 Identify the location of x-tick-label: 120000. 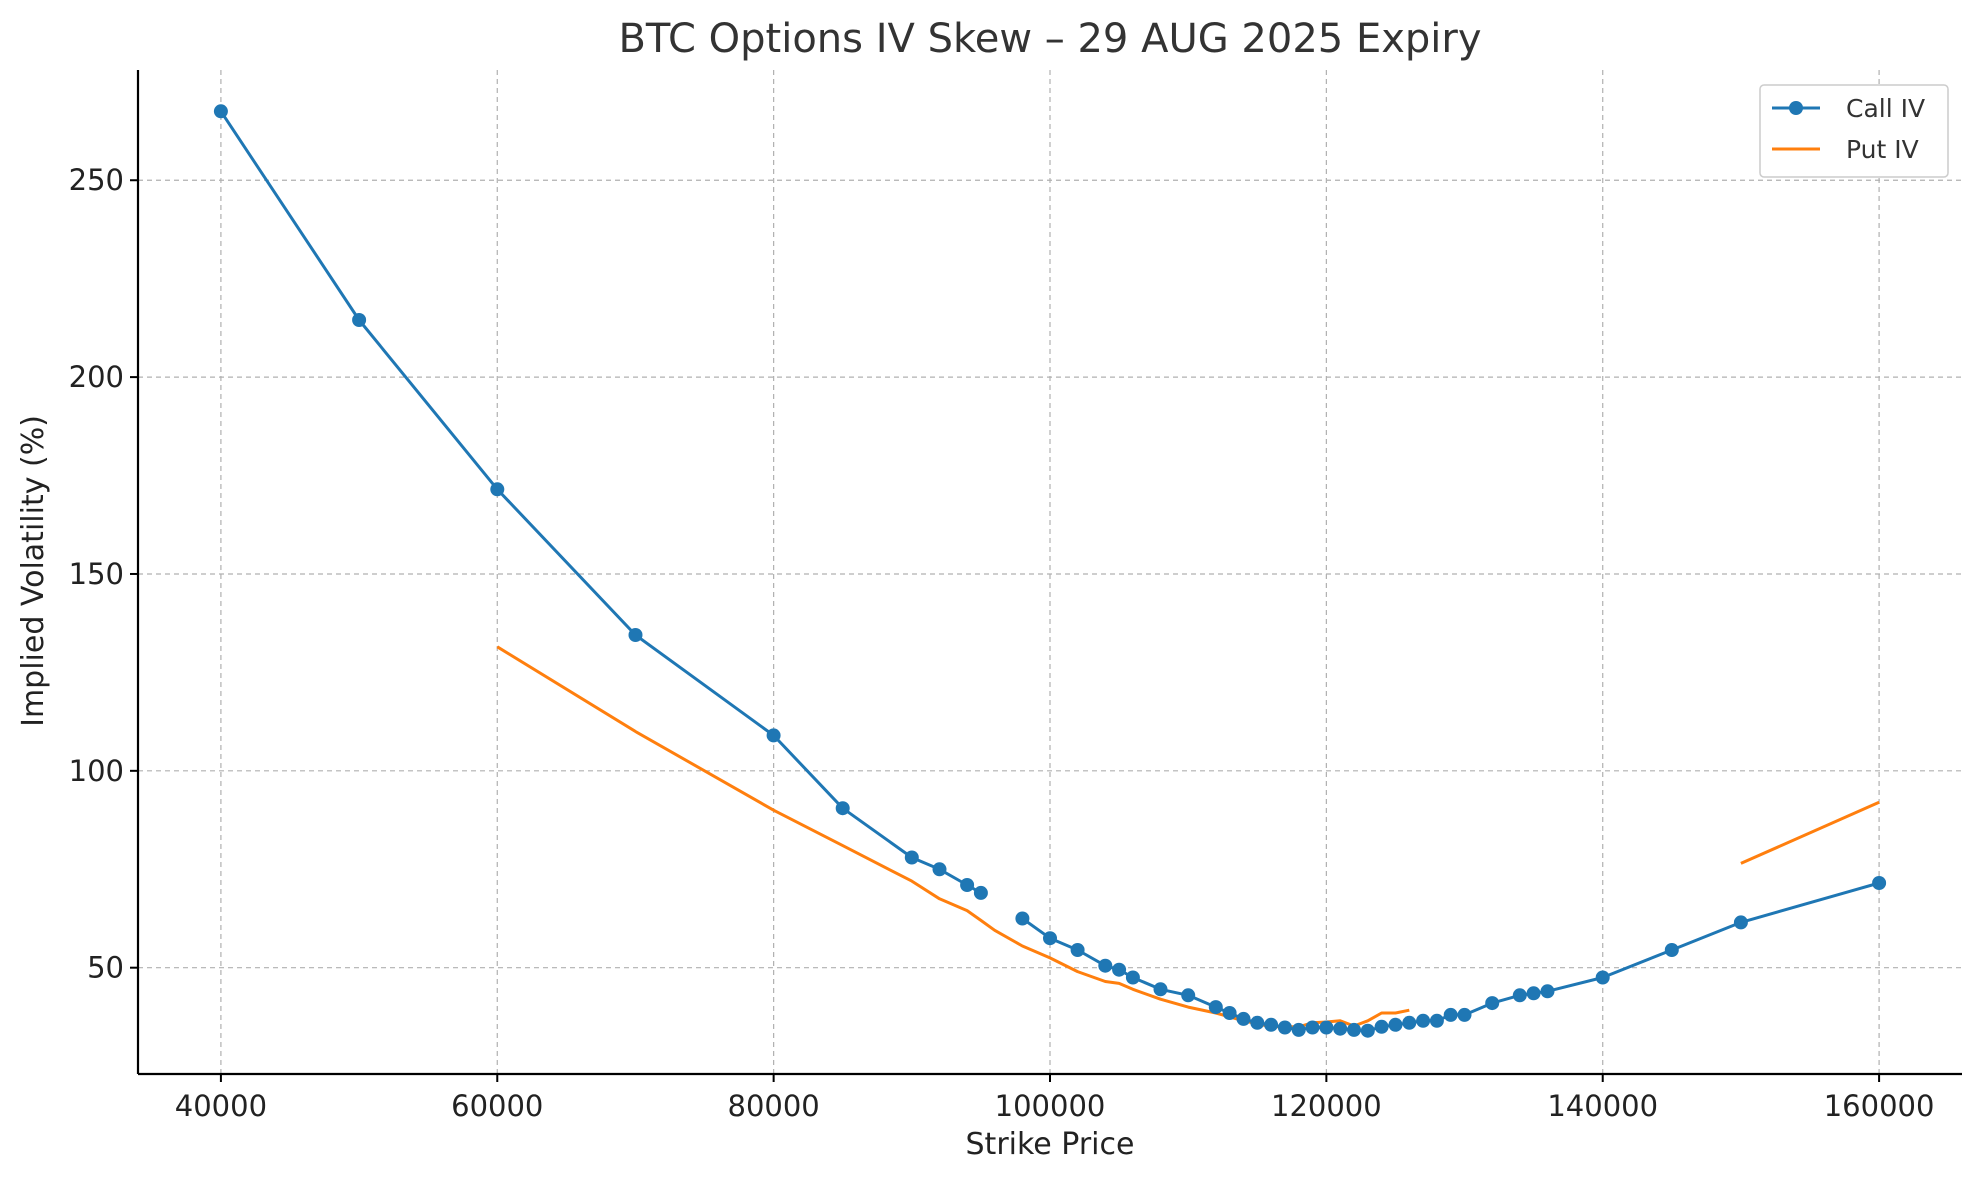
(1326, 1106).